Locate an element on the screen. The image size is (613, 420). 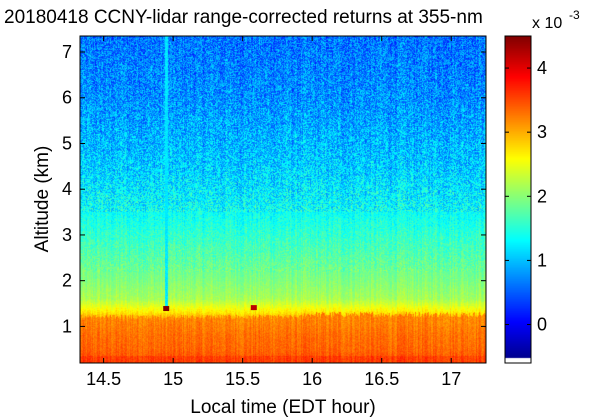
x-tick-label-15.5: 15.5 is located at coordinates (242, 379).